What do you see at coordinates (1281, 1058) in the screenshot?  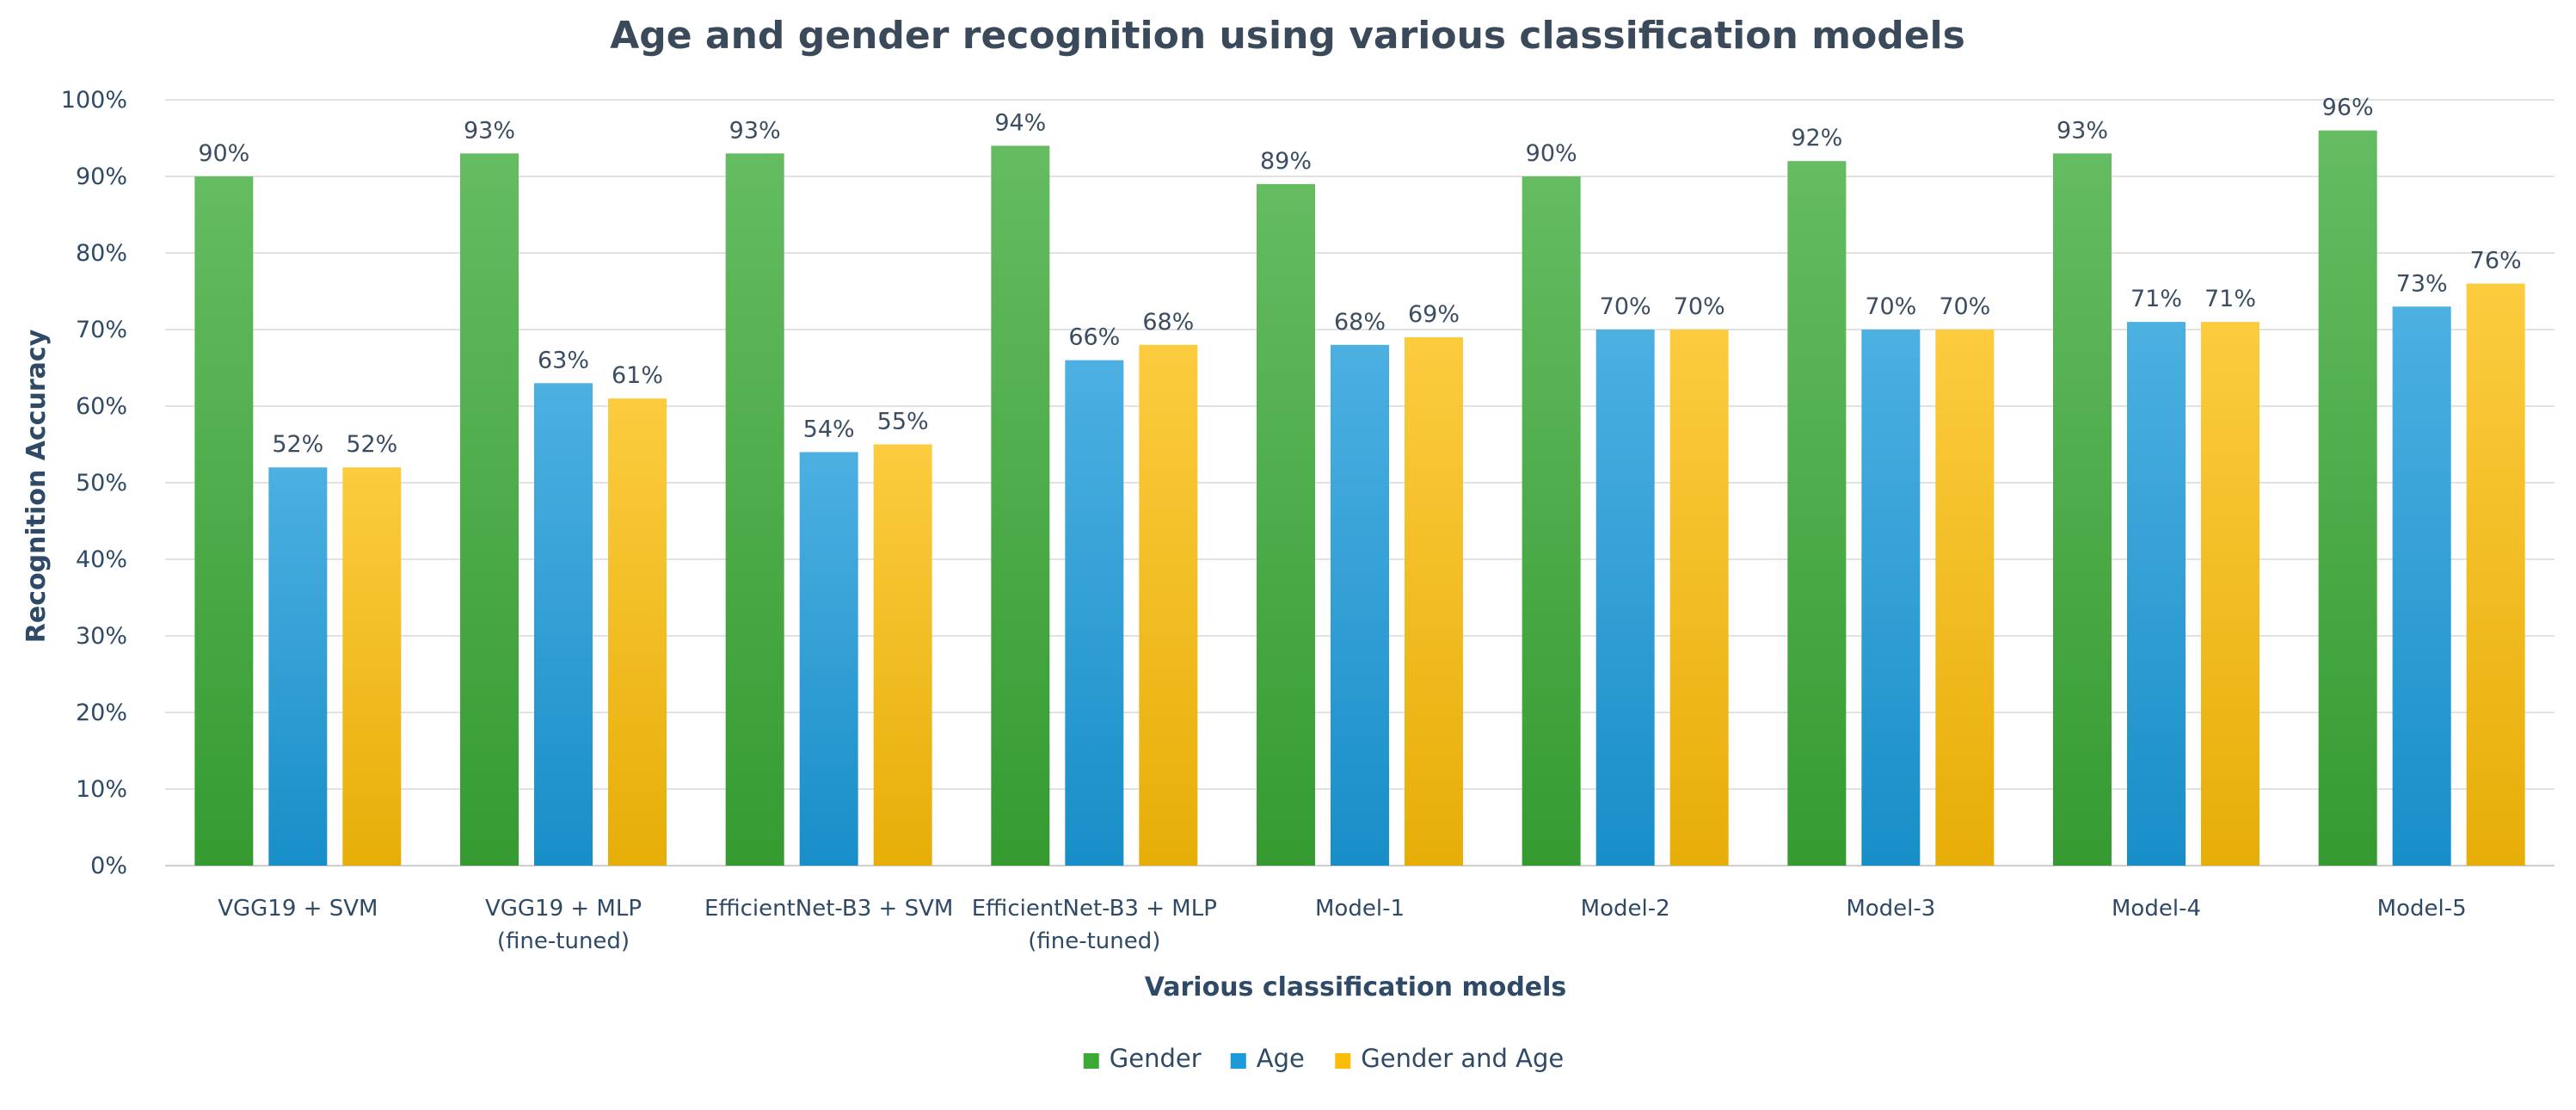 I see `legend-label: Age` at bounding box center [1281, 1058].